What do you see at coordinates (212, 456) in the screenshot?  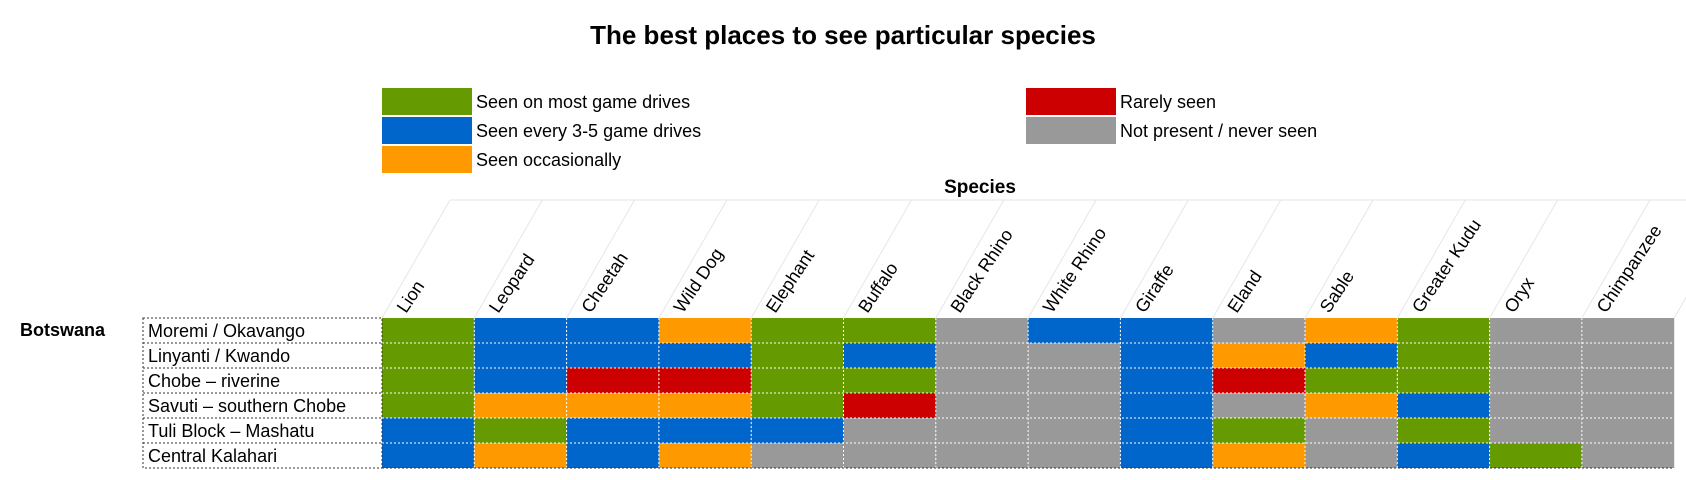 I see `location-label: Central Kalahari` at bounding box center [212, 456].